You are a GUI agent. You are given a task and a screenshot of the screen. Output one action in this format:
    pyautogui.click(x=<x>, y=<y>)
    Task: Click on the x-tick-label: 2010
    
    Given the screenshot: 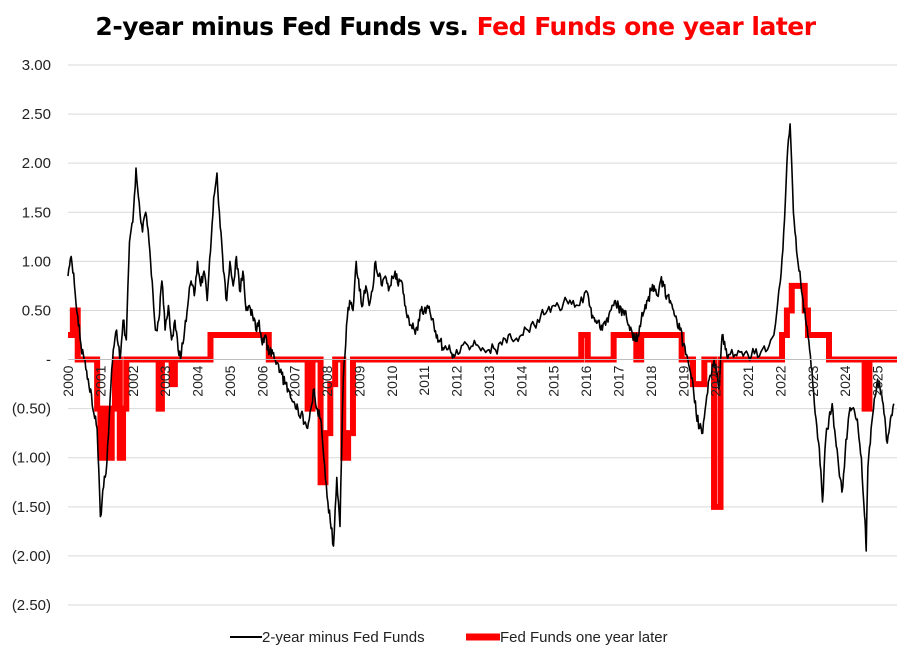 What is the action you would take?
    pyautogui.click(x=392, y=380)
    